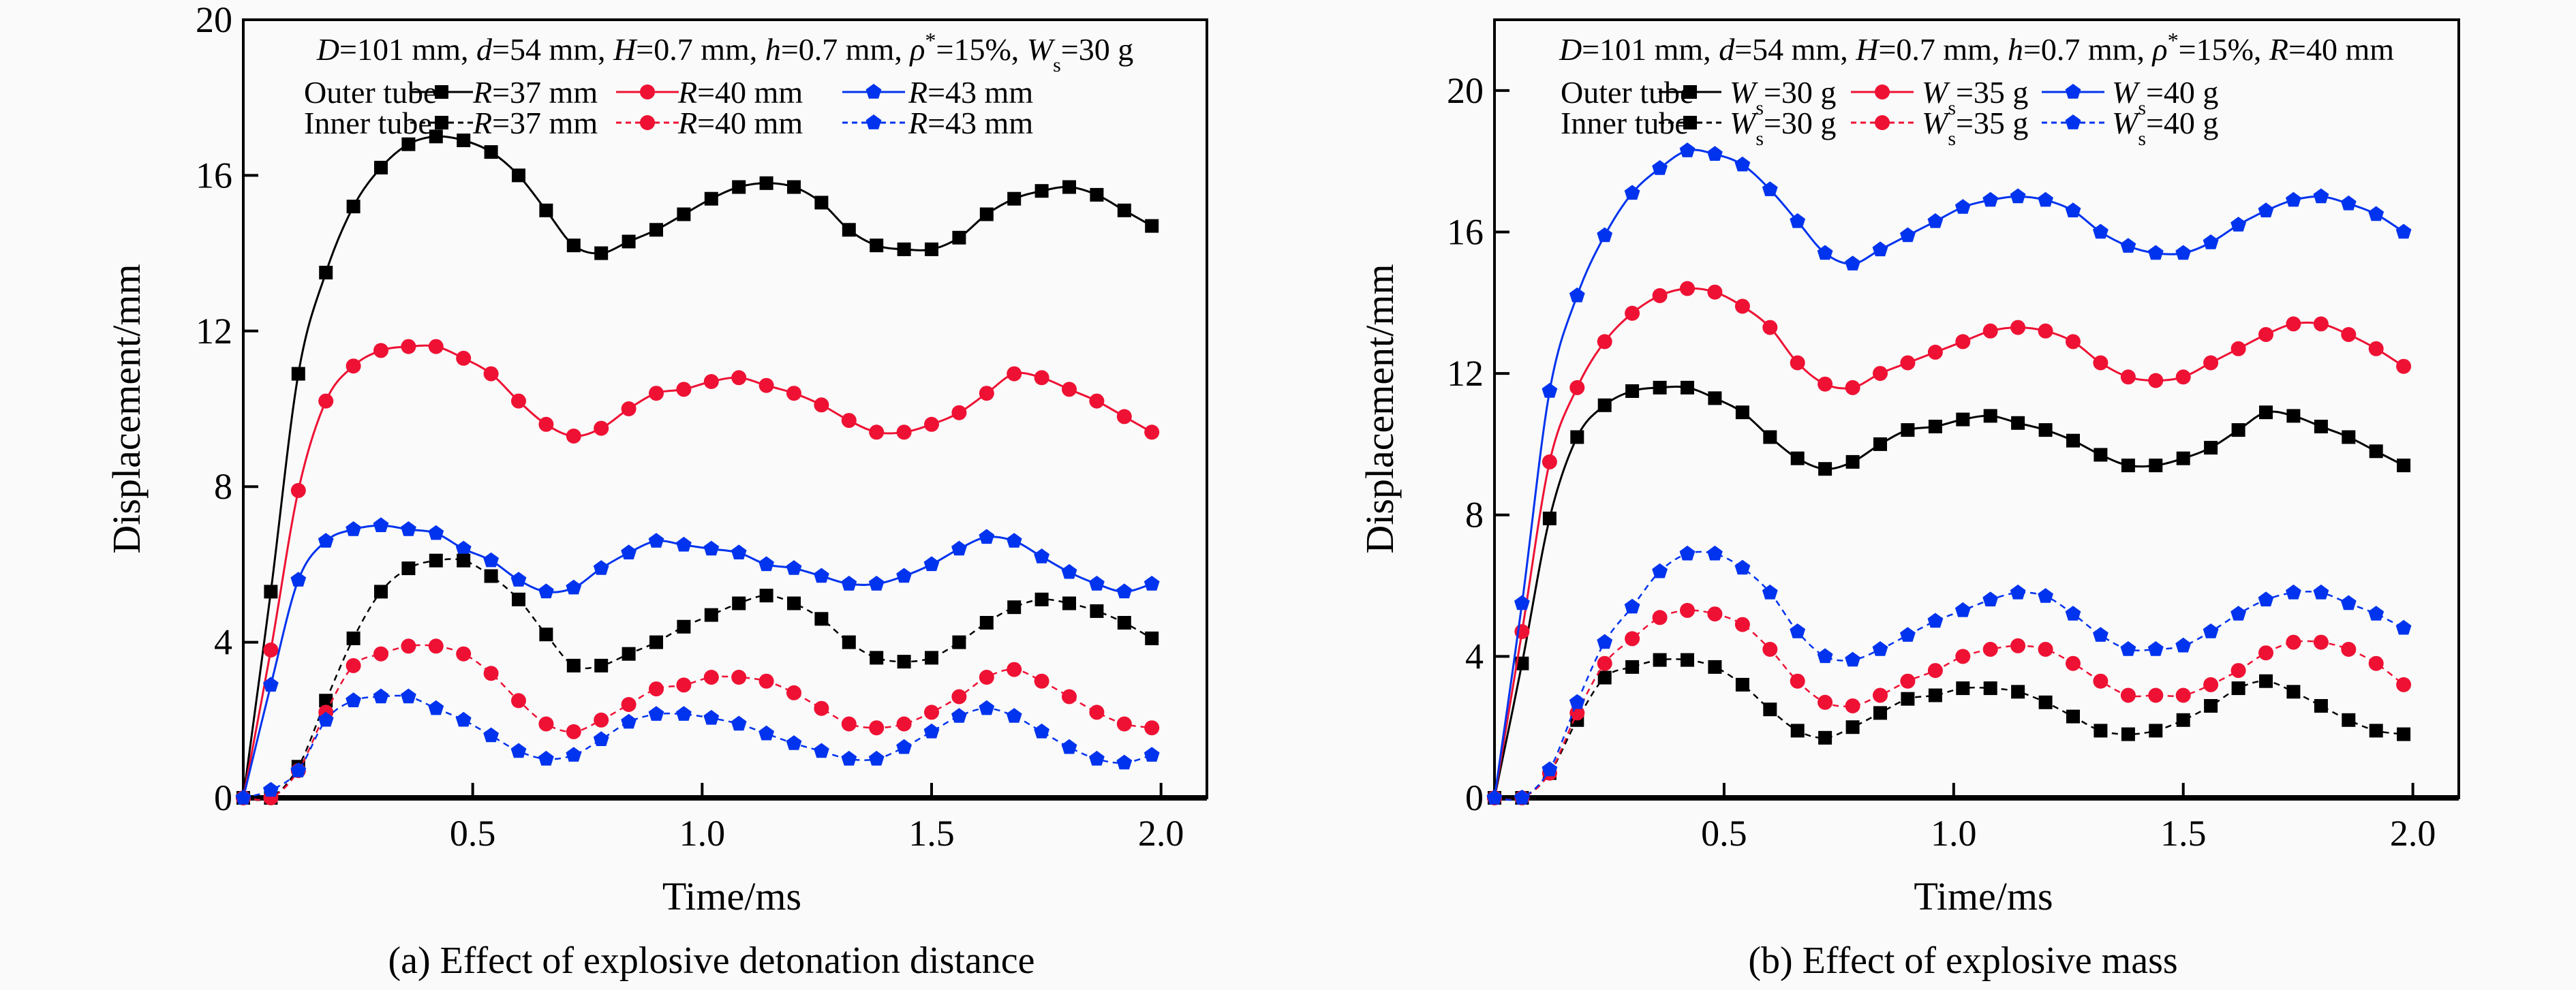 The width and height of the screenshot is (2576, 990). Describe the element at coordinates (126, 409) in the screenshot. I see `y-axis-label: Displacement/mm` at that location.